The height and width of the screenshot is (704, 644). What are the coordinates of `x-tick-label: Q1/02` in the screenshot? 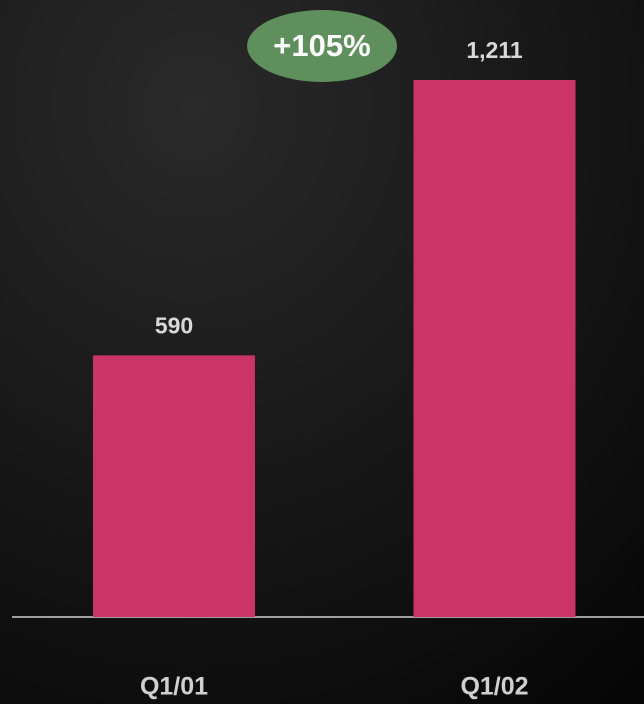 It's located at (494, 687).